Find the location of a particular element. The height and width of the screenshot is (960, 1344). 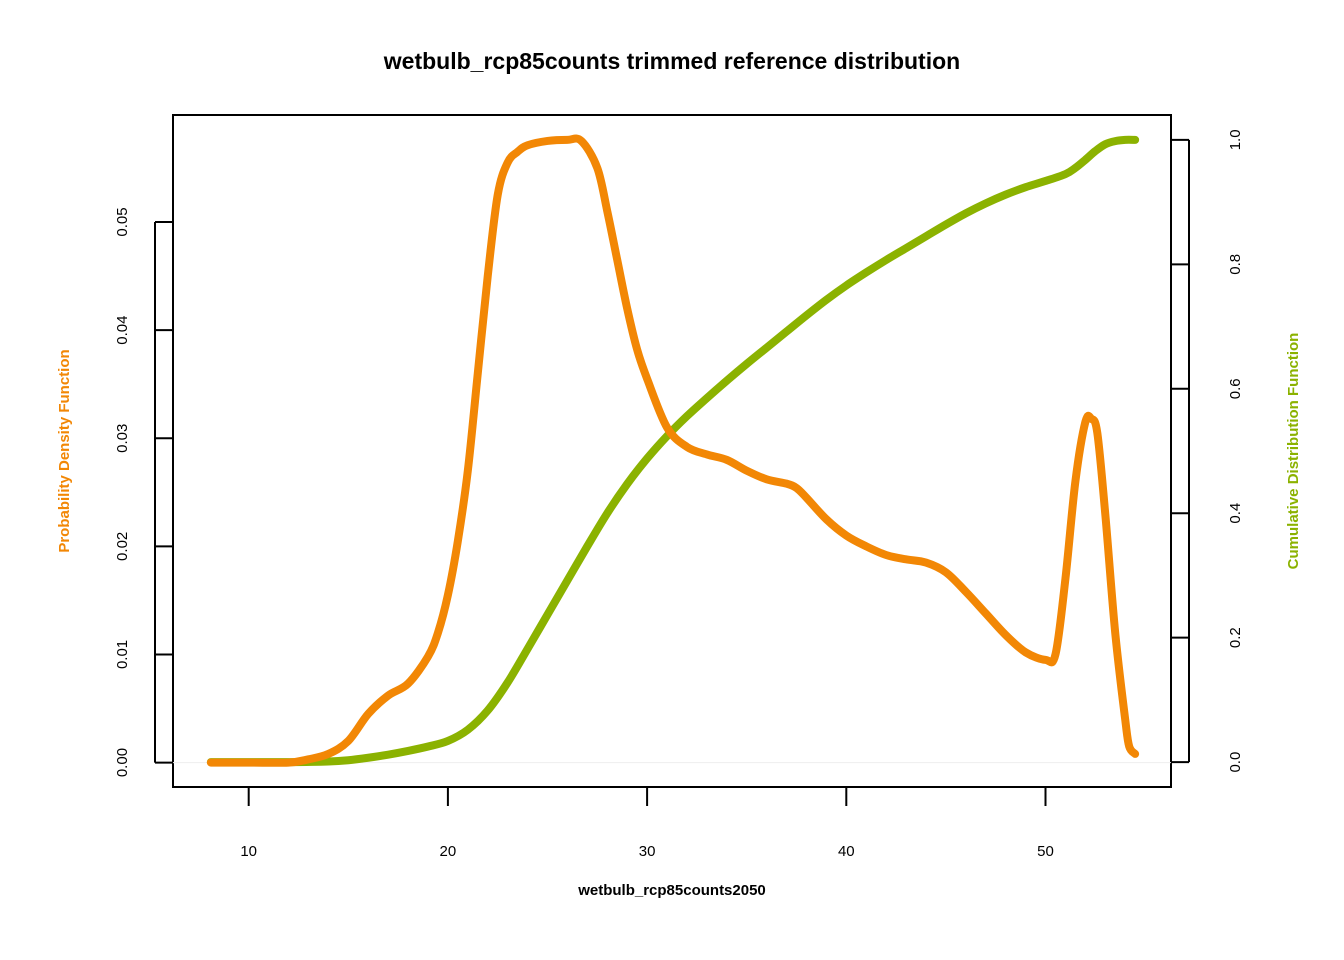

x-tick-label: 10 is located at coordinates (248, 851).